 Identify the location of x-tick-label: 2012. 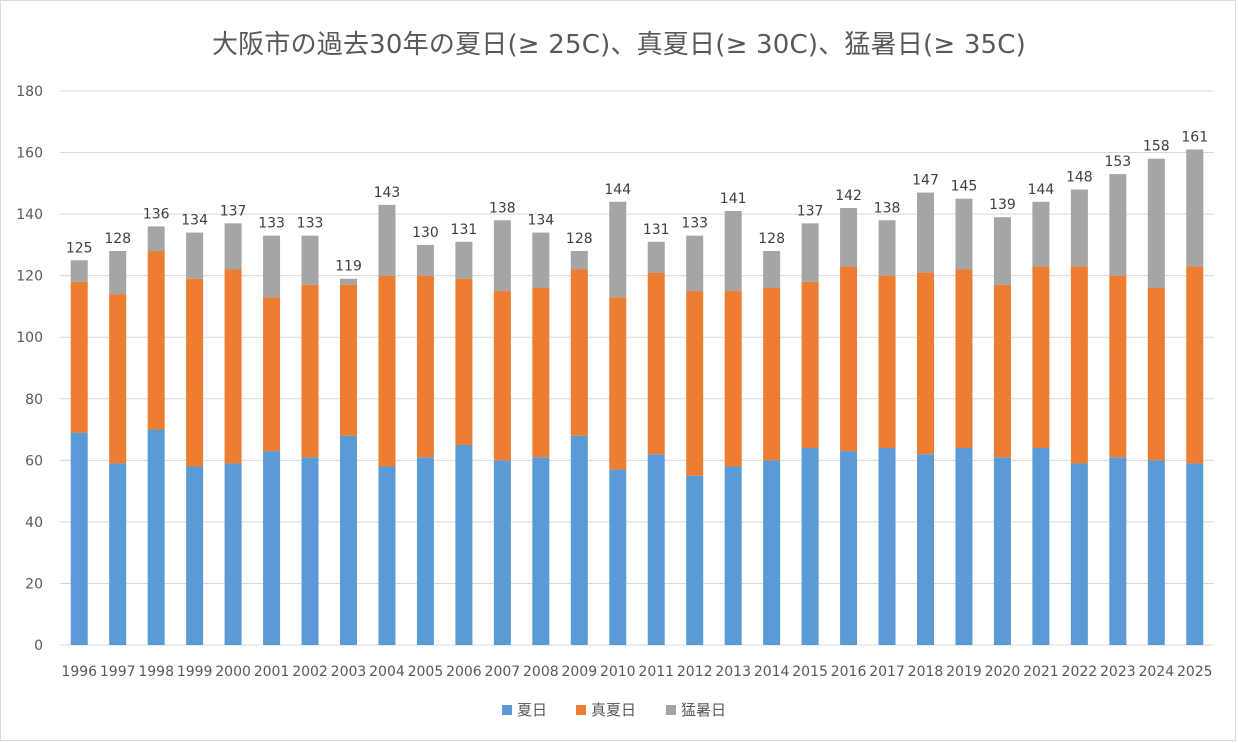
(695, 672).